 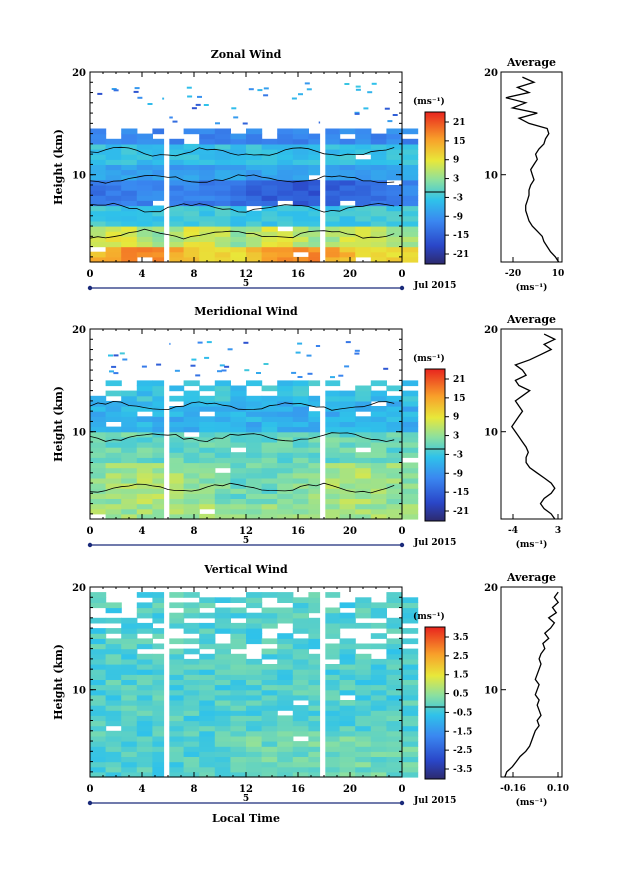 I want to click on y-tick-label: 20, so click(x=79, y=330).